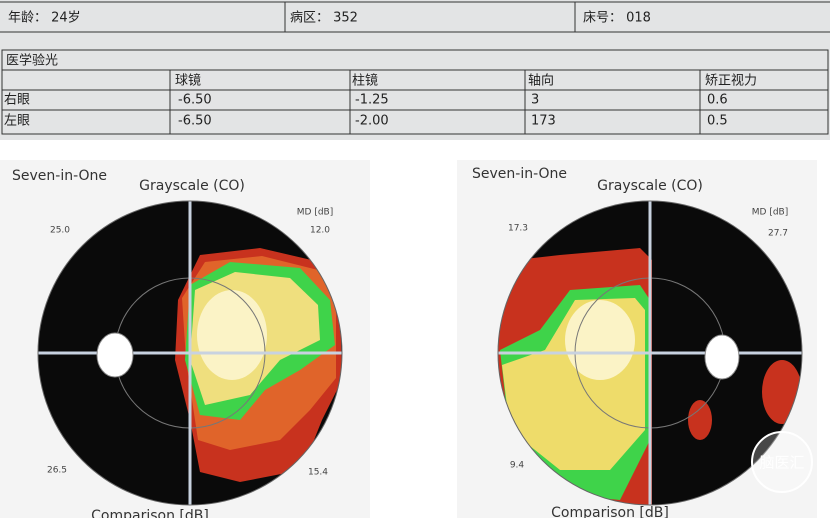 Image resolution: width=830 pixels, height=522 pixels. I want to click on column-header: 矫正视力, so click(731, 81).